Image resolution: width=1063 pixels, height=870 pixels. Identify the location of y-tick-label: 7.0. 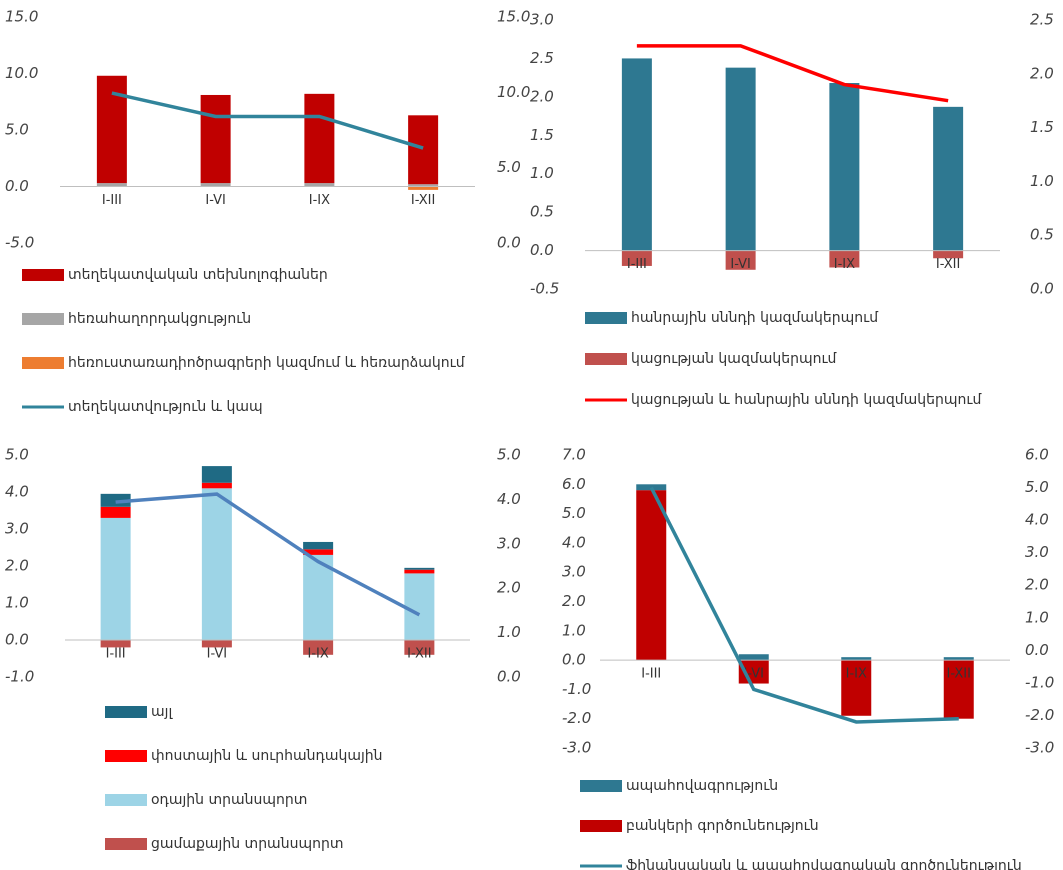
(574, 455).